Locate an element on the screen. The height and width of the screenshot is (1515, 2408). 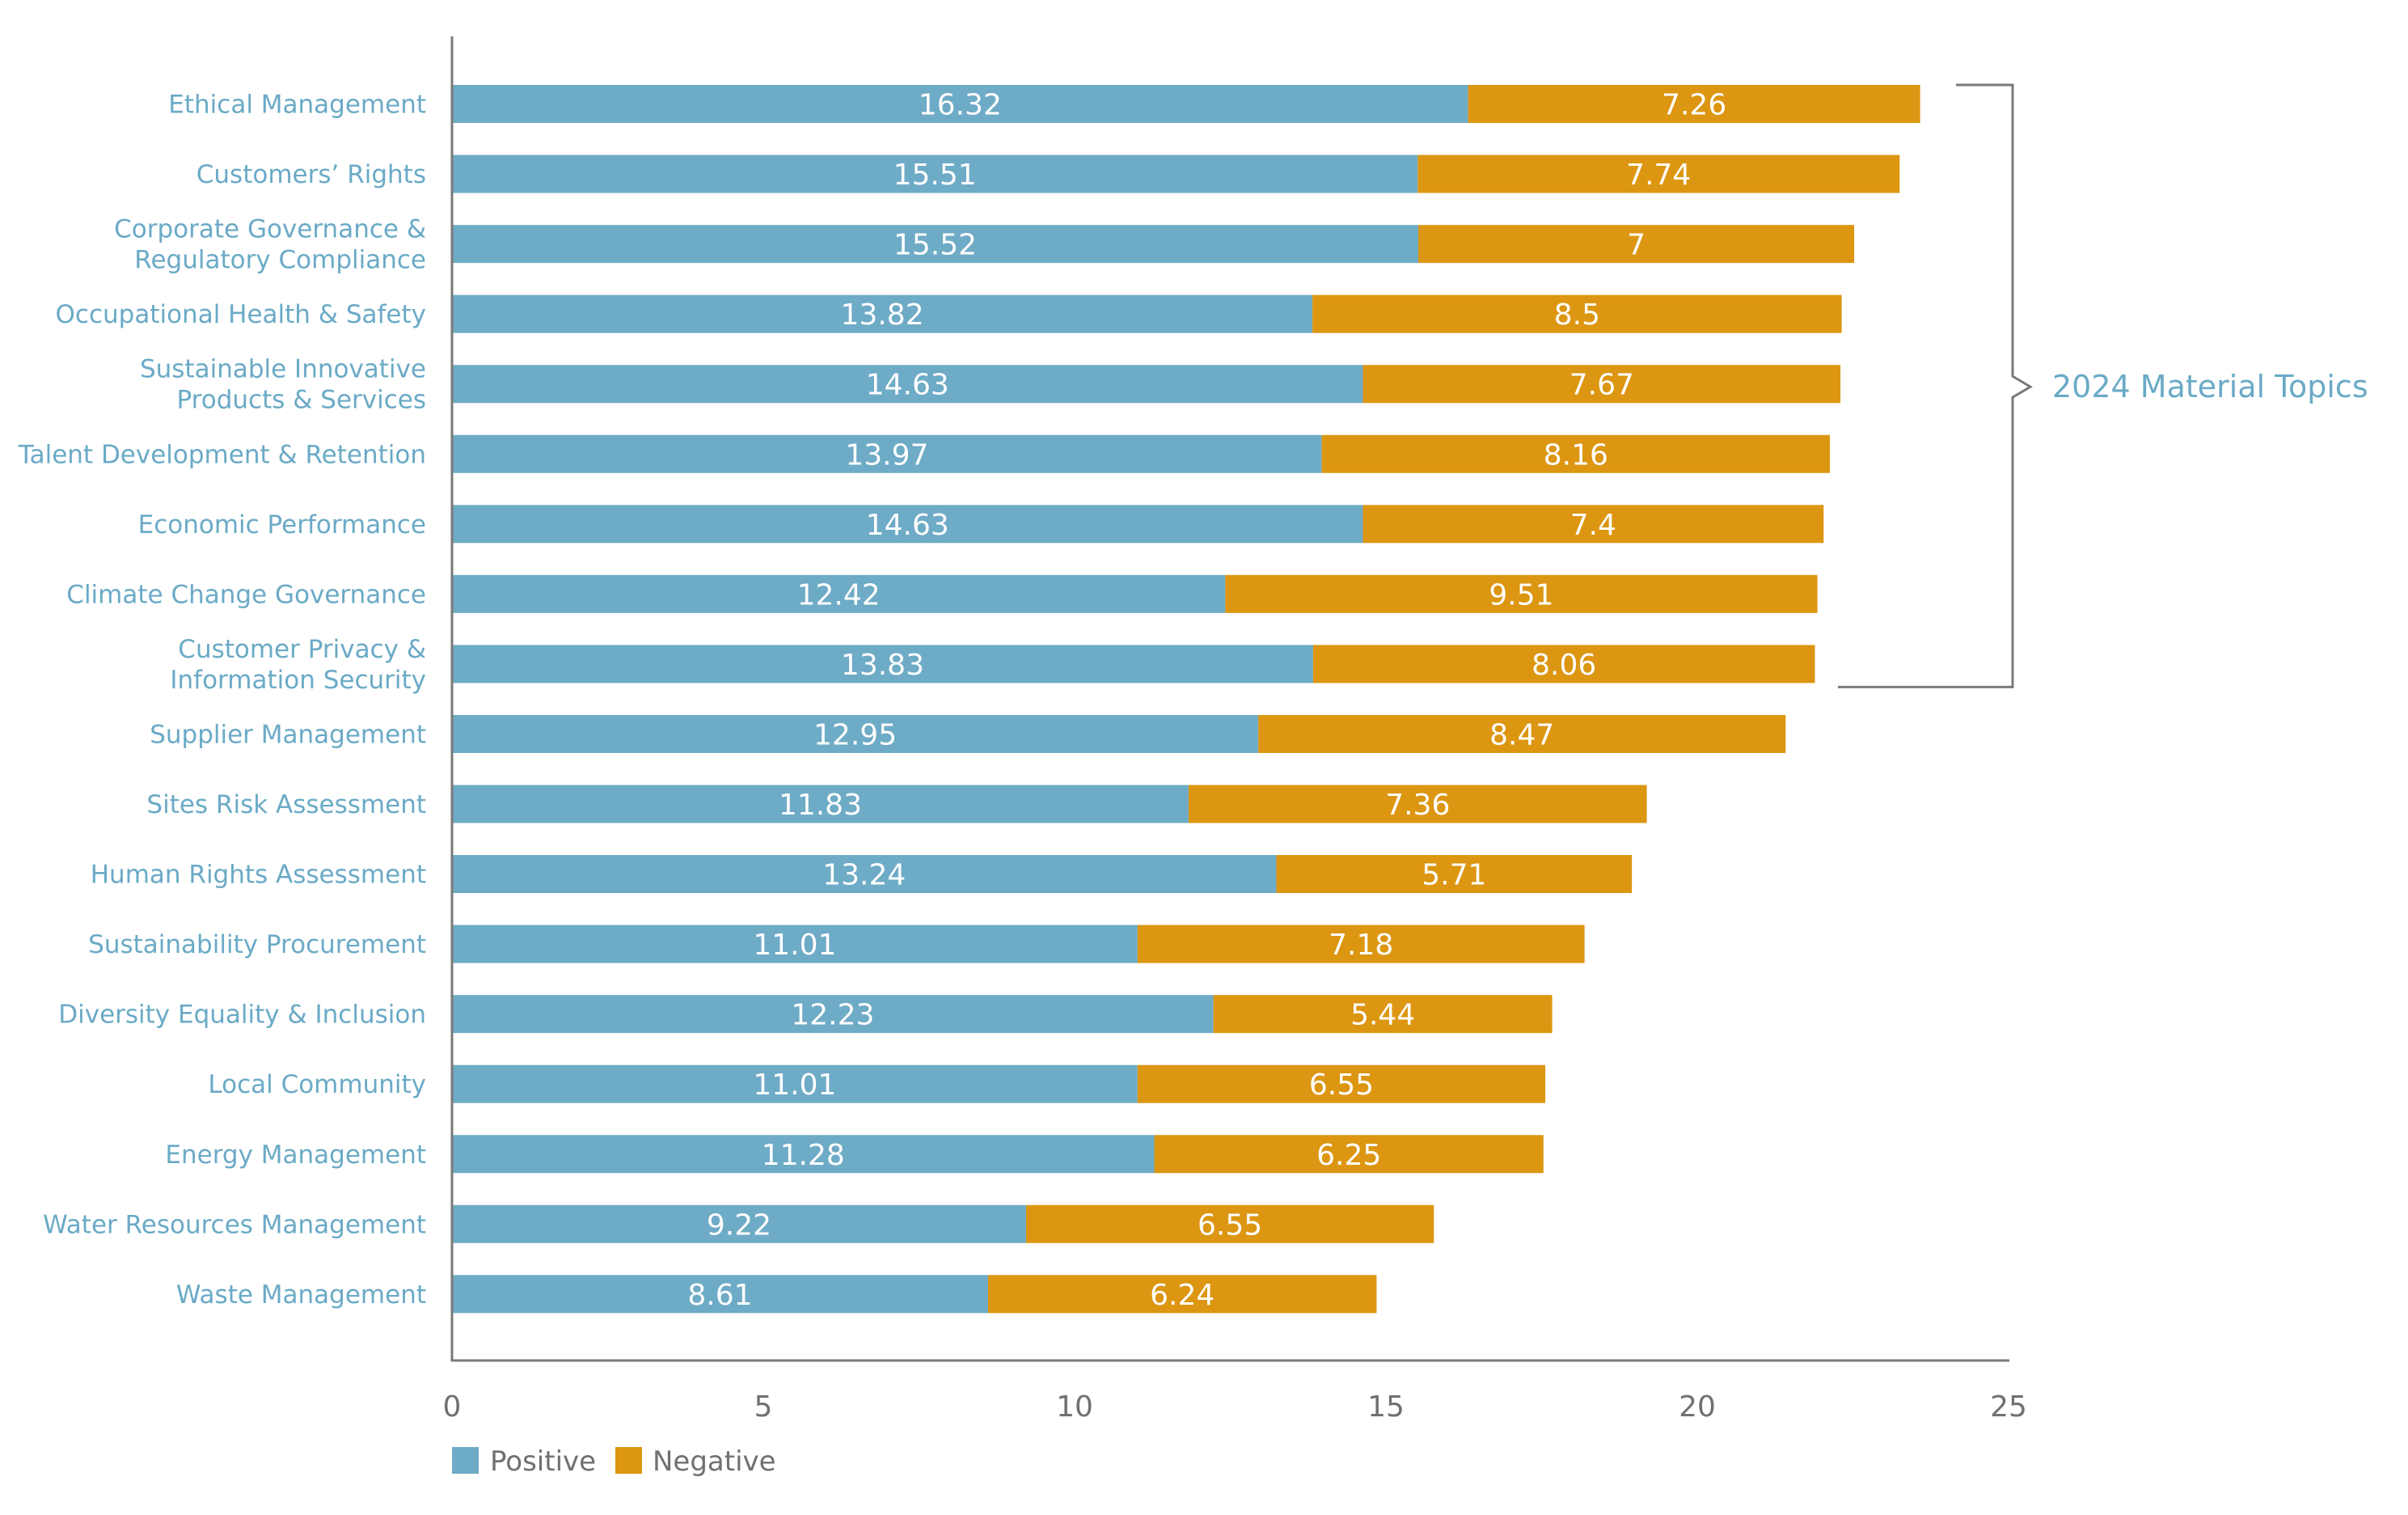
category-label: Economic Performance is located at coordinates (282, 525).